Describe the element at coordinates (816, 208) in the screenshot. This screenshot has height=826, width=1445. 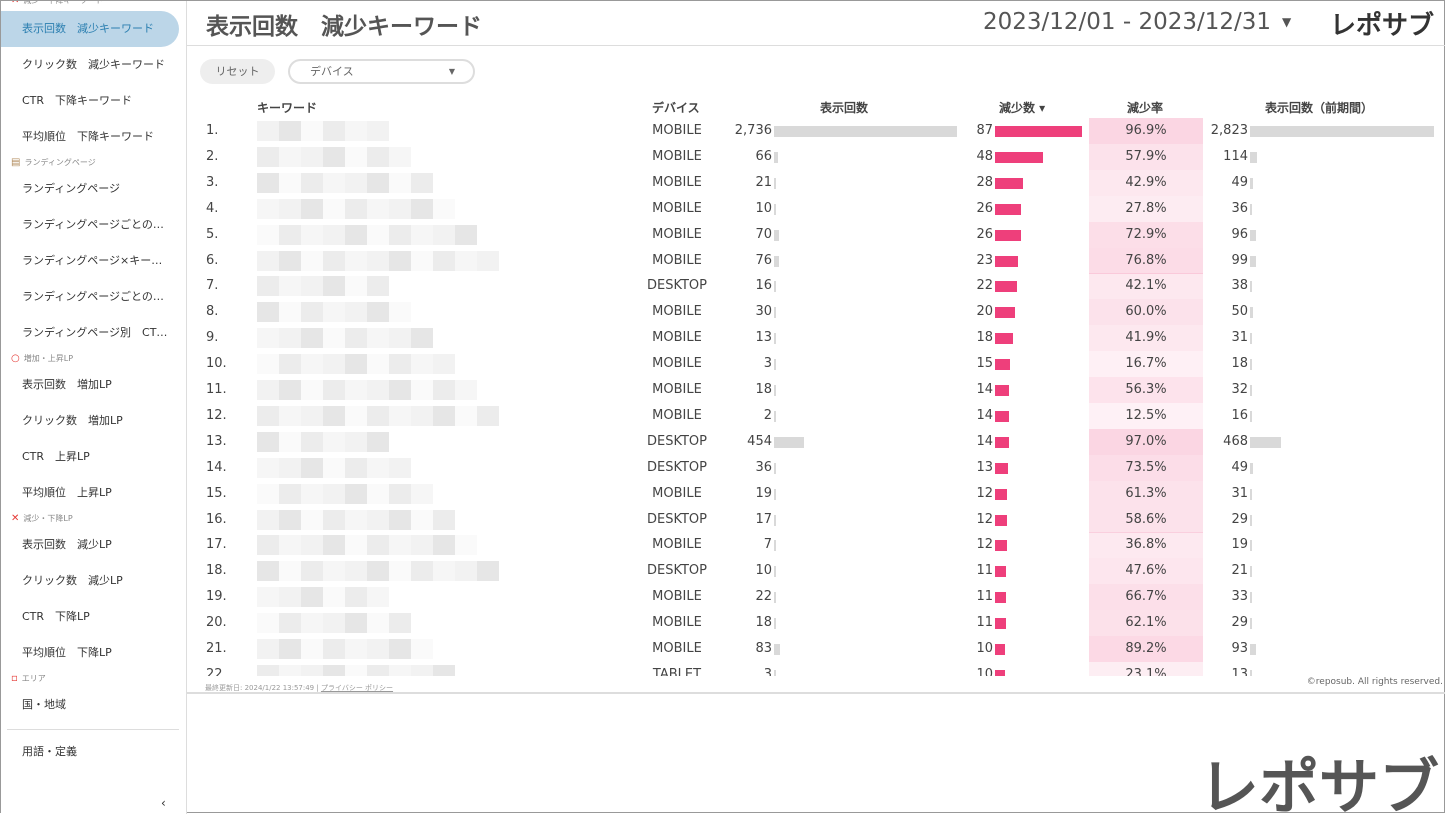
I see `table-row: 4. MOBILE 10 26 27.8% 36` at that location.